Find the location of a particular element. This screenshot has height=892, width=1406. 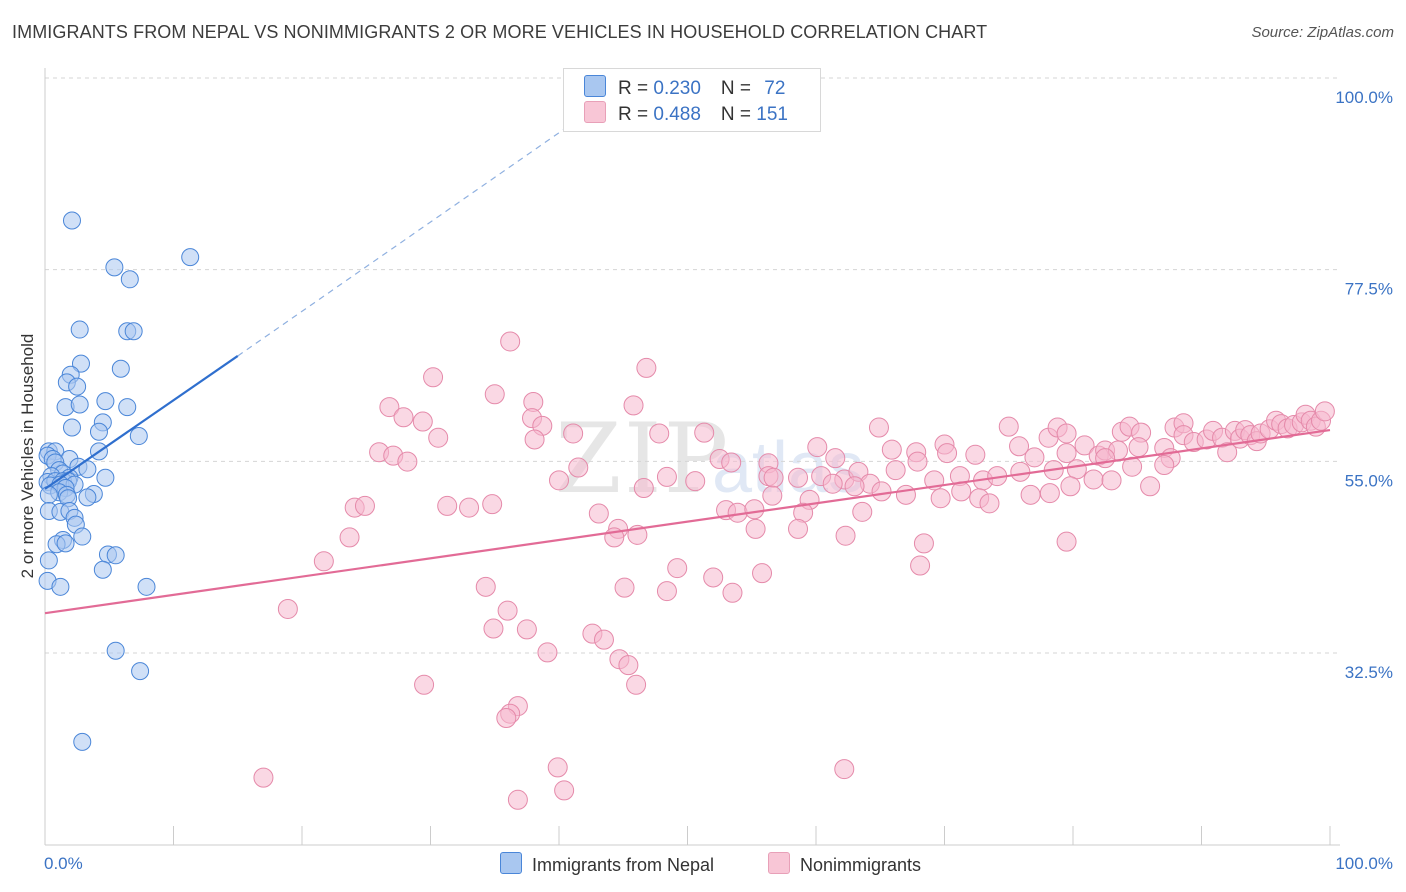

y-tick-label: 77.5% is located at coordinates (1369, 289).